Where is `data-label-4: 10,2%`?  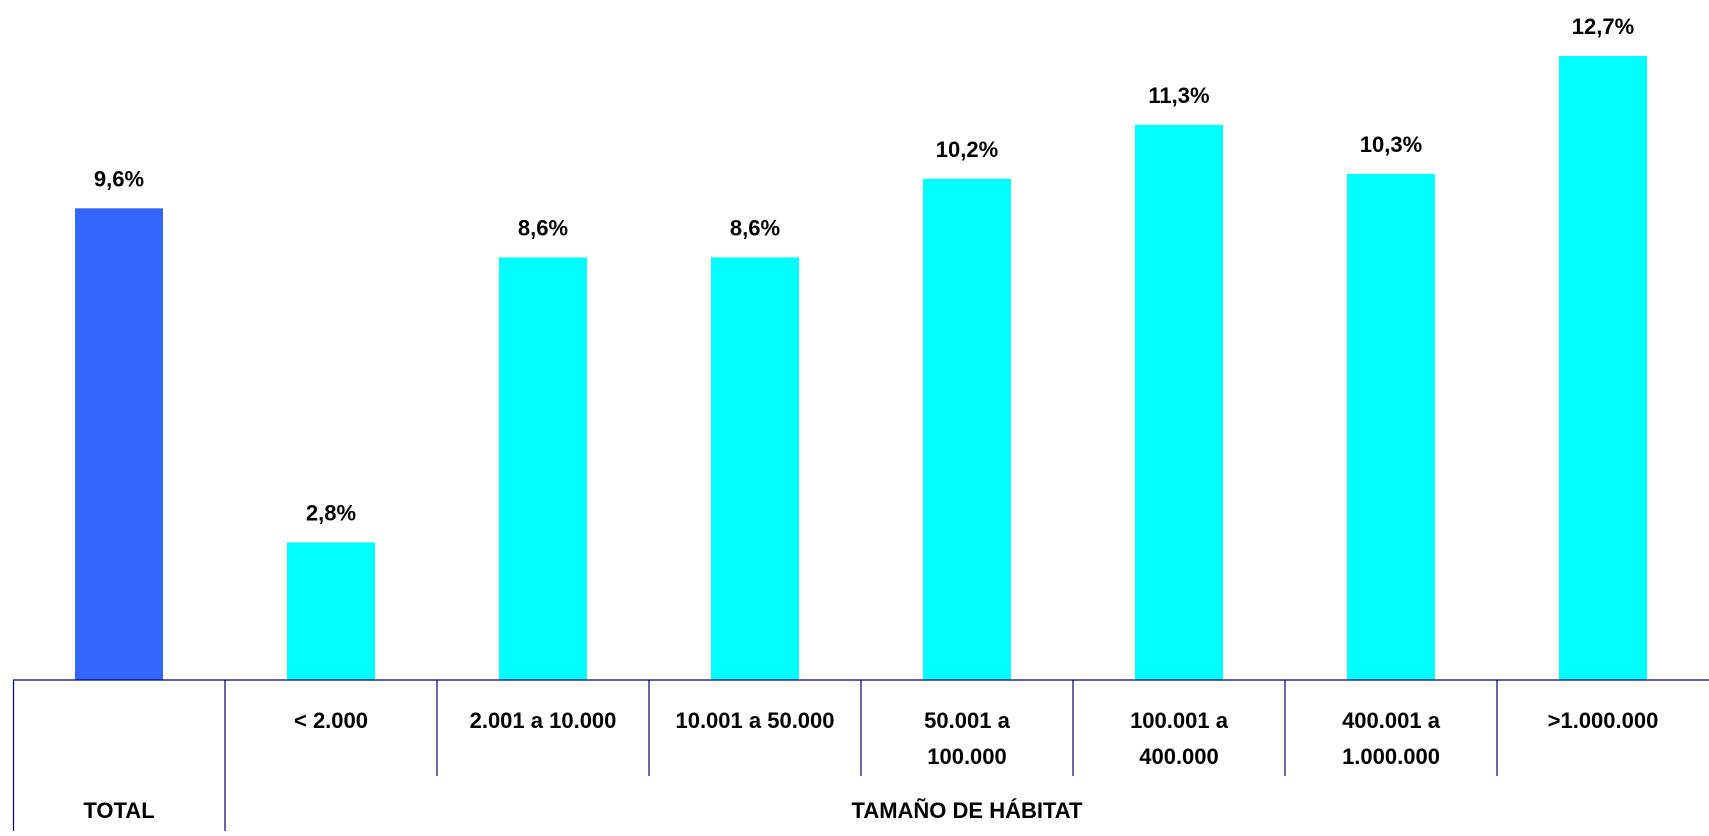 data-label-4: 10,2% is located at coordinates (967, 149).